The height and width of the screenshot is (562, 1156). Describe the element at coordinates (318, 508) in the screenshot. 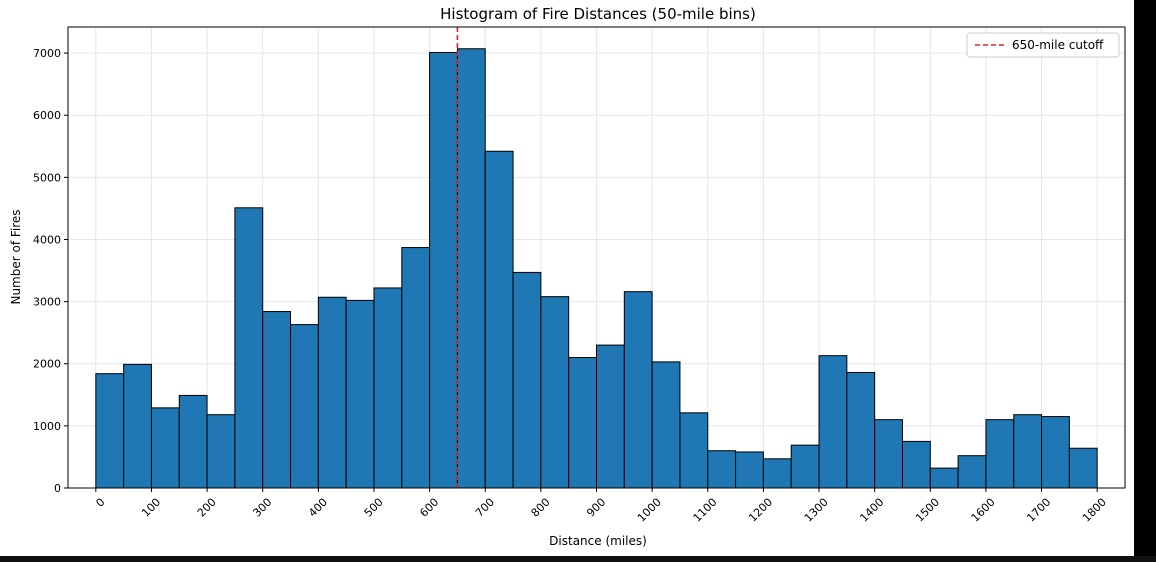

I see `x-tick-label: 400` at that location.